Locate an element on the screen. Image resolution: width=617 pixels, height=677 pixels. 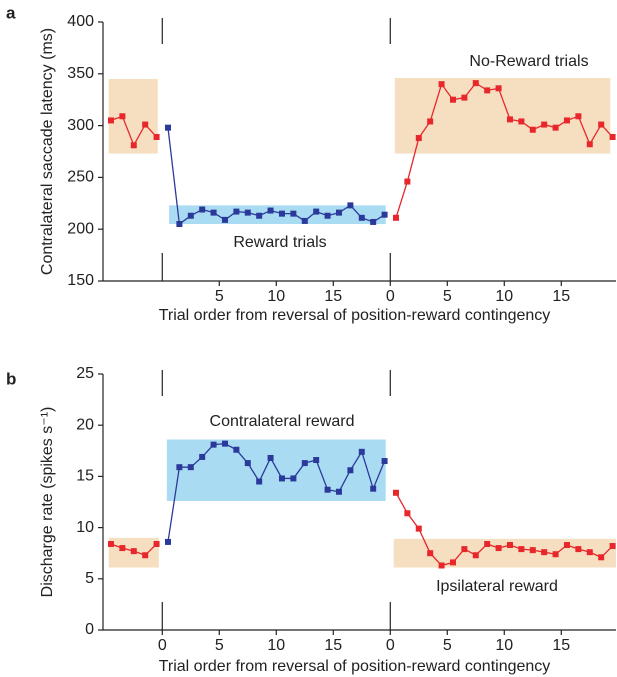
y-tick-label: 150 is located at coordinates (80, 280).